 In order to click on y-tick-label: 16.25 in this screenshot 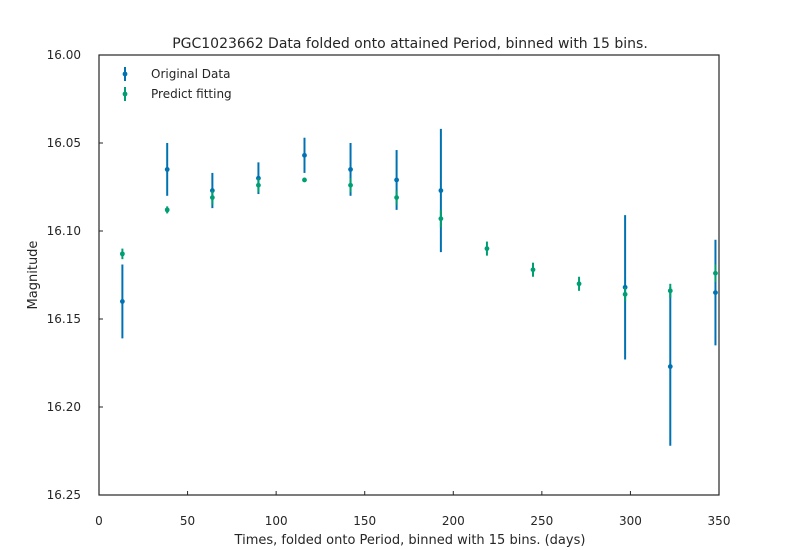, I will do `click(64, 495)`.